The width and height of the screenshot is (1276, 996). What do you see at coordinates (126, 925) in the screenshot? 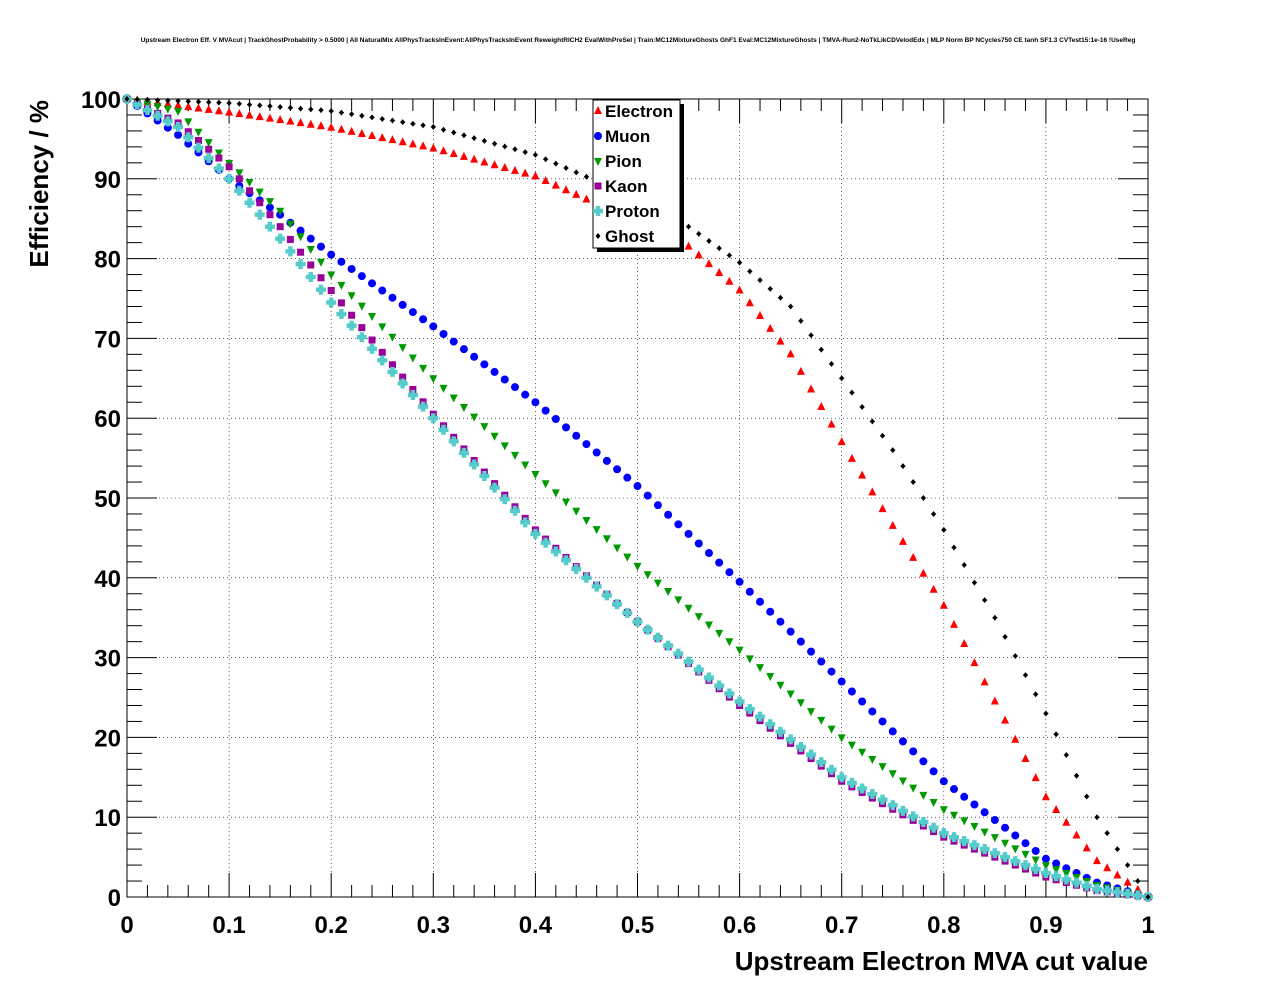
I see `x-tick-label: 0` at bounding box center [126, 925].